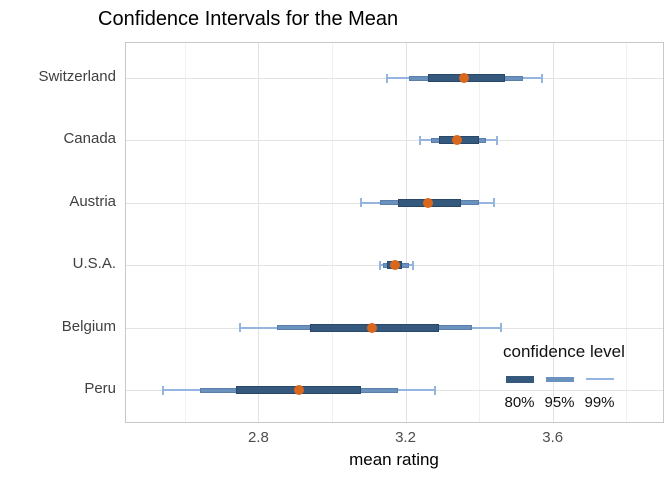  What do you see at coordinates (405, 437) in the screenshot?
I see `x-axis-tick-label: 3.2` at bounding box center [405, 437].